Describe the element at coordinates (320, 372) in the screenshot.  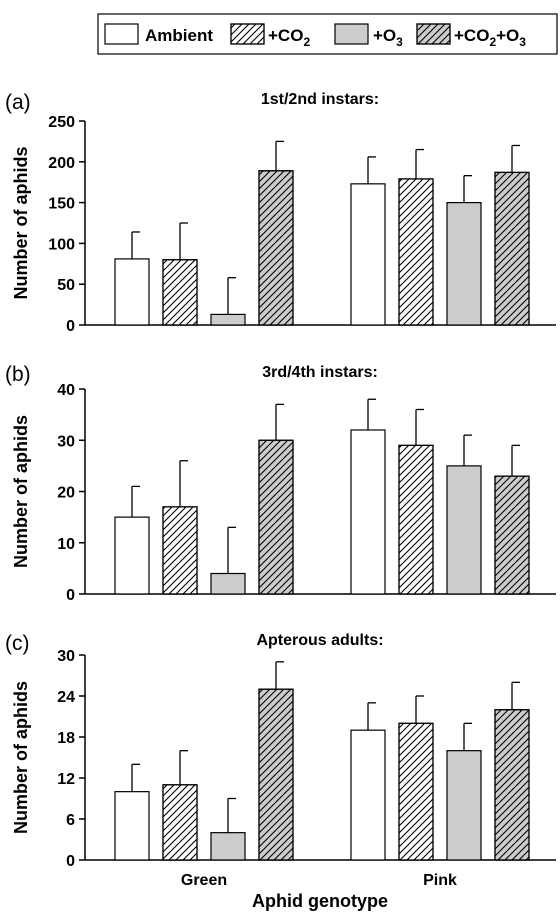
I see `panel-title: 3rd/4th instars:` at that location.